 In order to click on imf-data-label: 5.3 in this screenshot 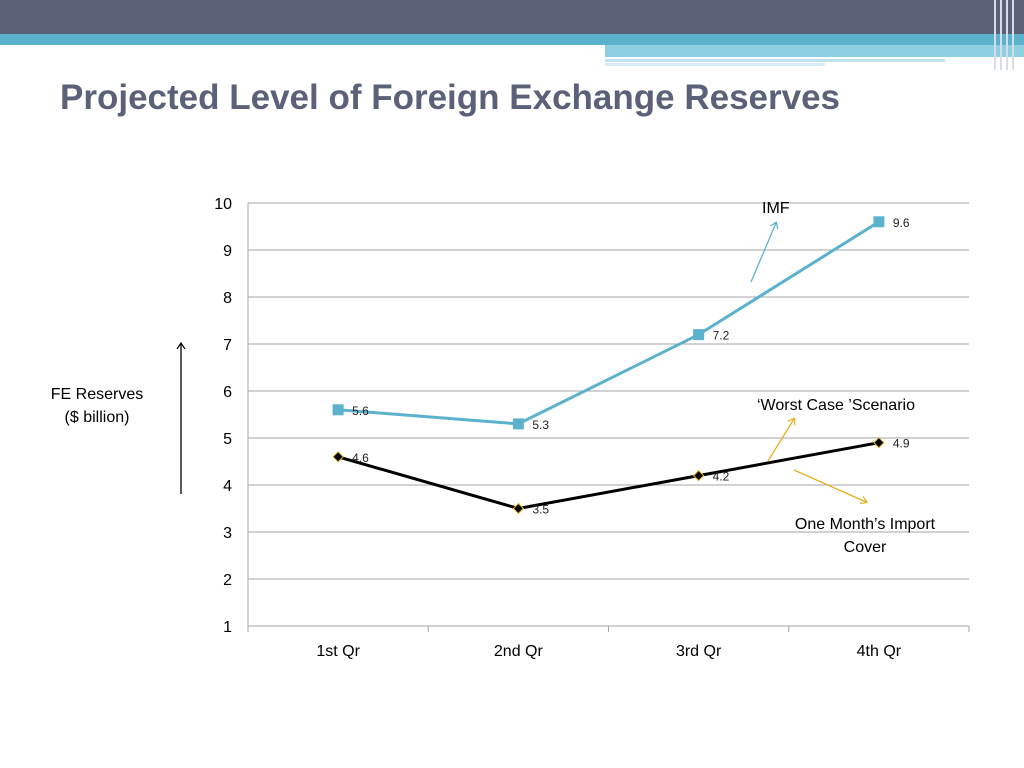, I will do `click(540, 425)`.